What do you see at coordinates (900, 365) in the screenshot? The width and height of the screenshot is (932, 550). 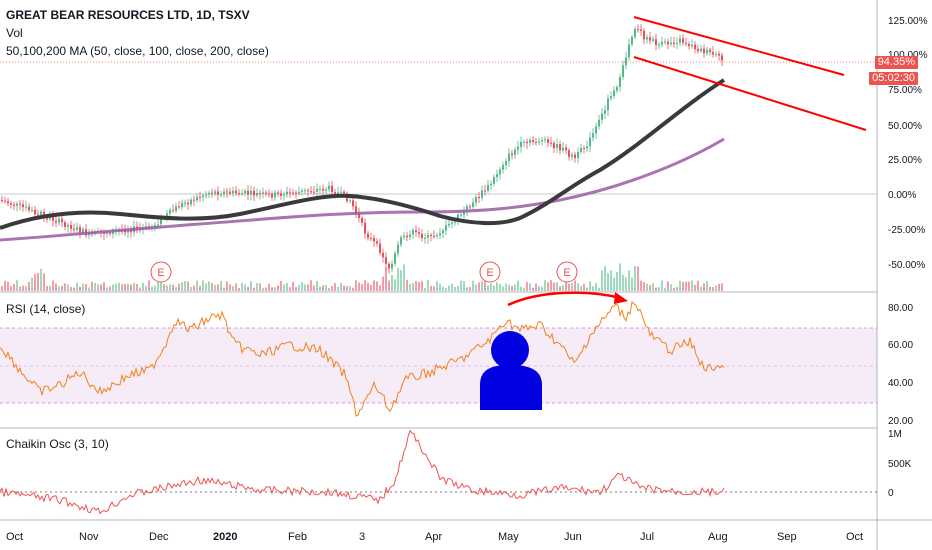 I see `rsi-axis: 80.00 60.00 40.00 20.00` at bounding box center [900, 365].